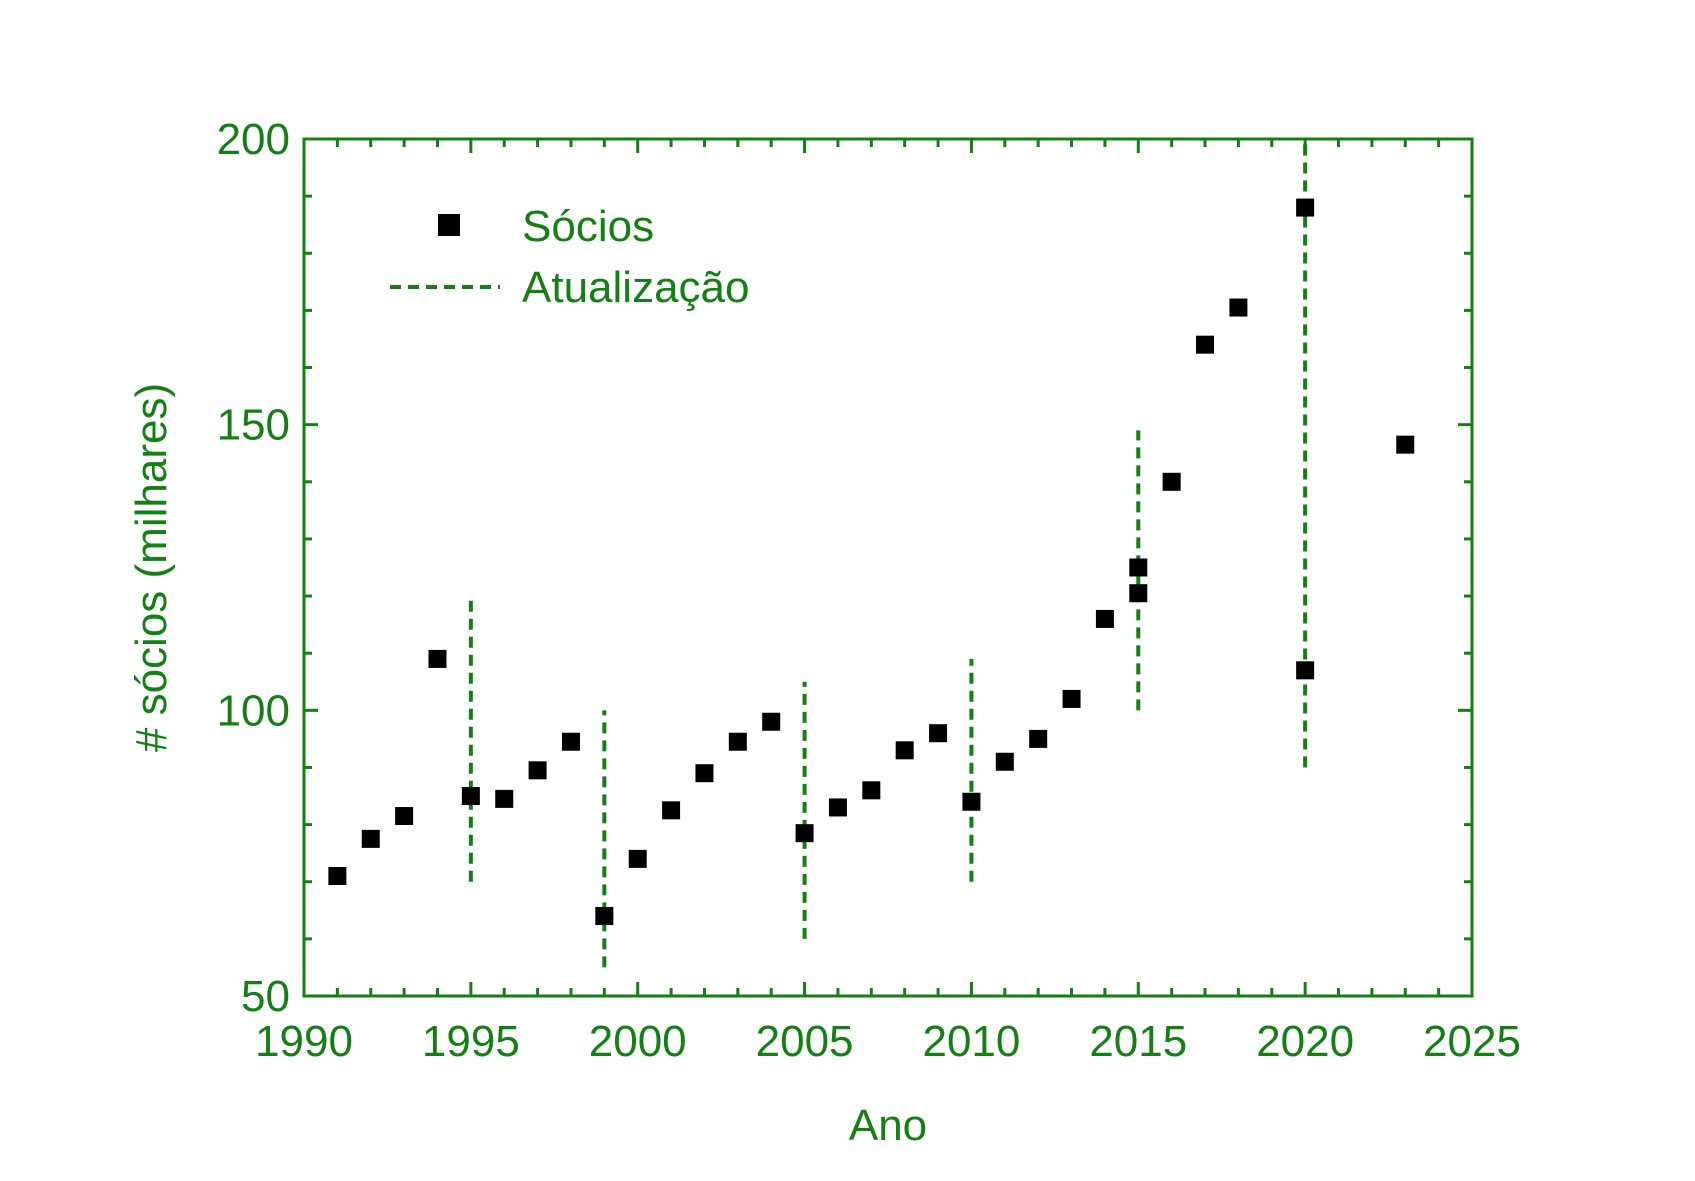 The image size is (1695, 1181). I want to click on x-tick-label: 2010, so click(971, 1041).